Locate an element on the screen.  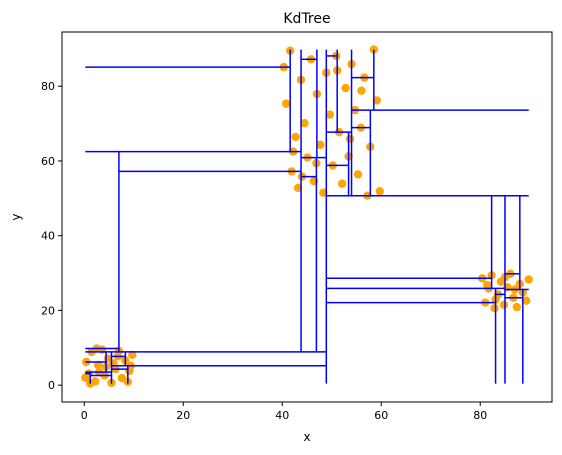
y-tick-label: 20 is located at coordinates (48, 310).